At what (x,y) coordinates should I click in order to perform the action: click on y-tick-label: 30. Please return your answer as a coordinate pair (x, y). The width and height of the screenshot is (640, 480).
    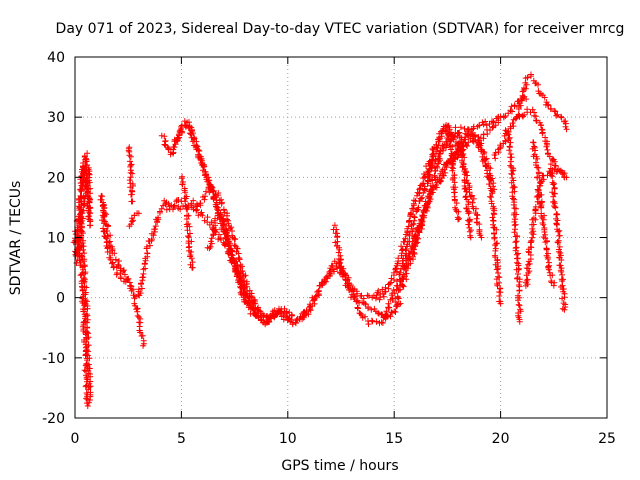
    Looking at the image, I should click on (56, 118).